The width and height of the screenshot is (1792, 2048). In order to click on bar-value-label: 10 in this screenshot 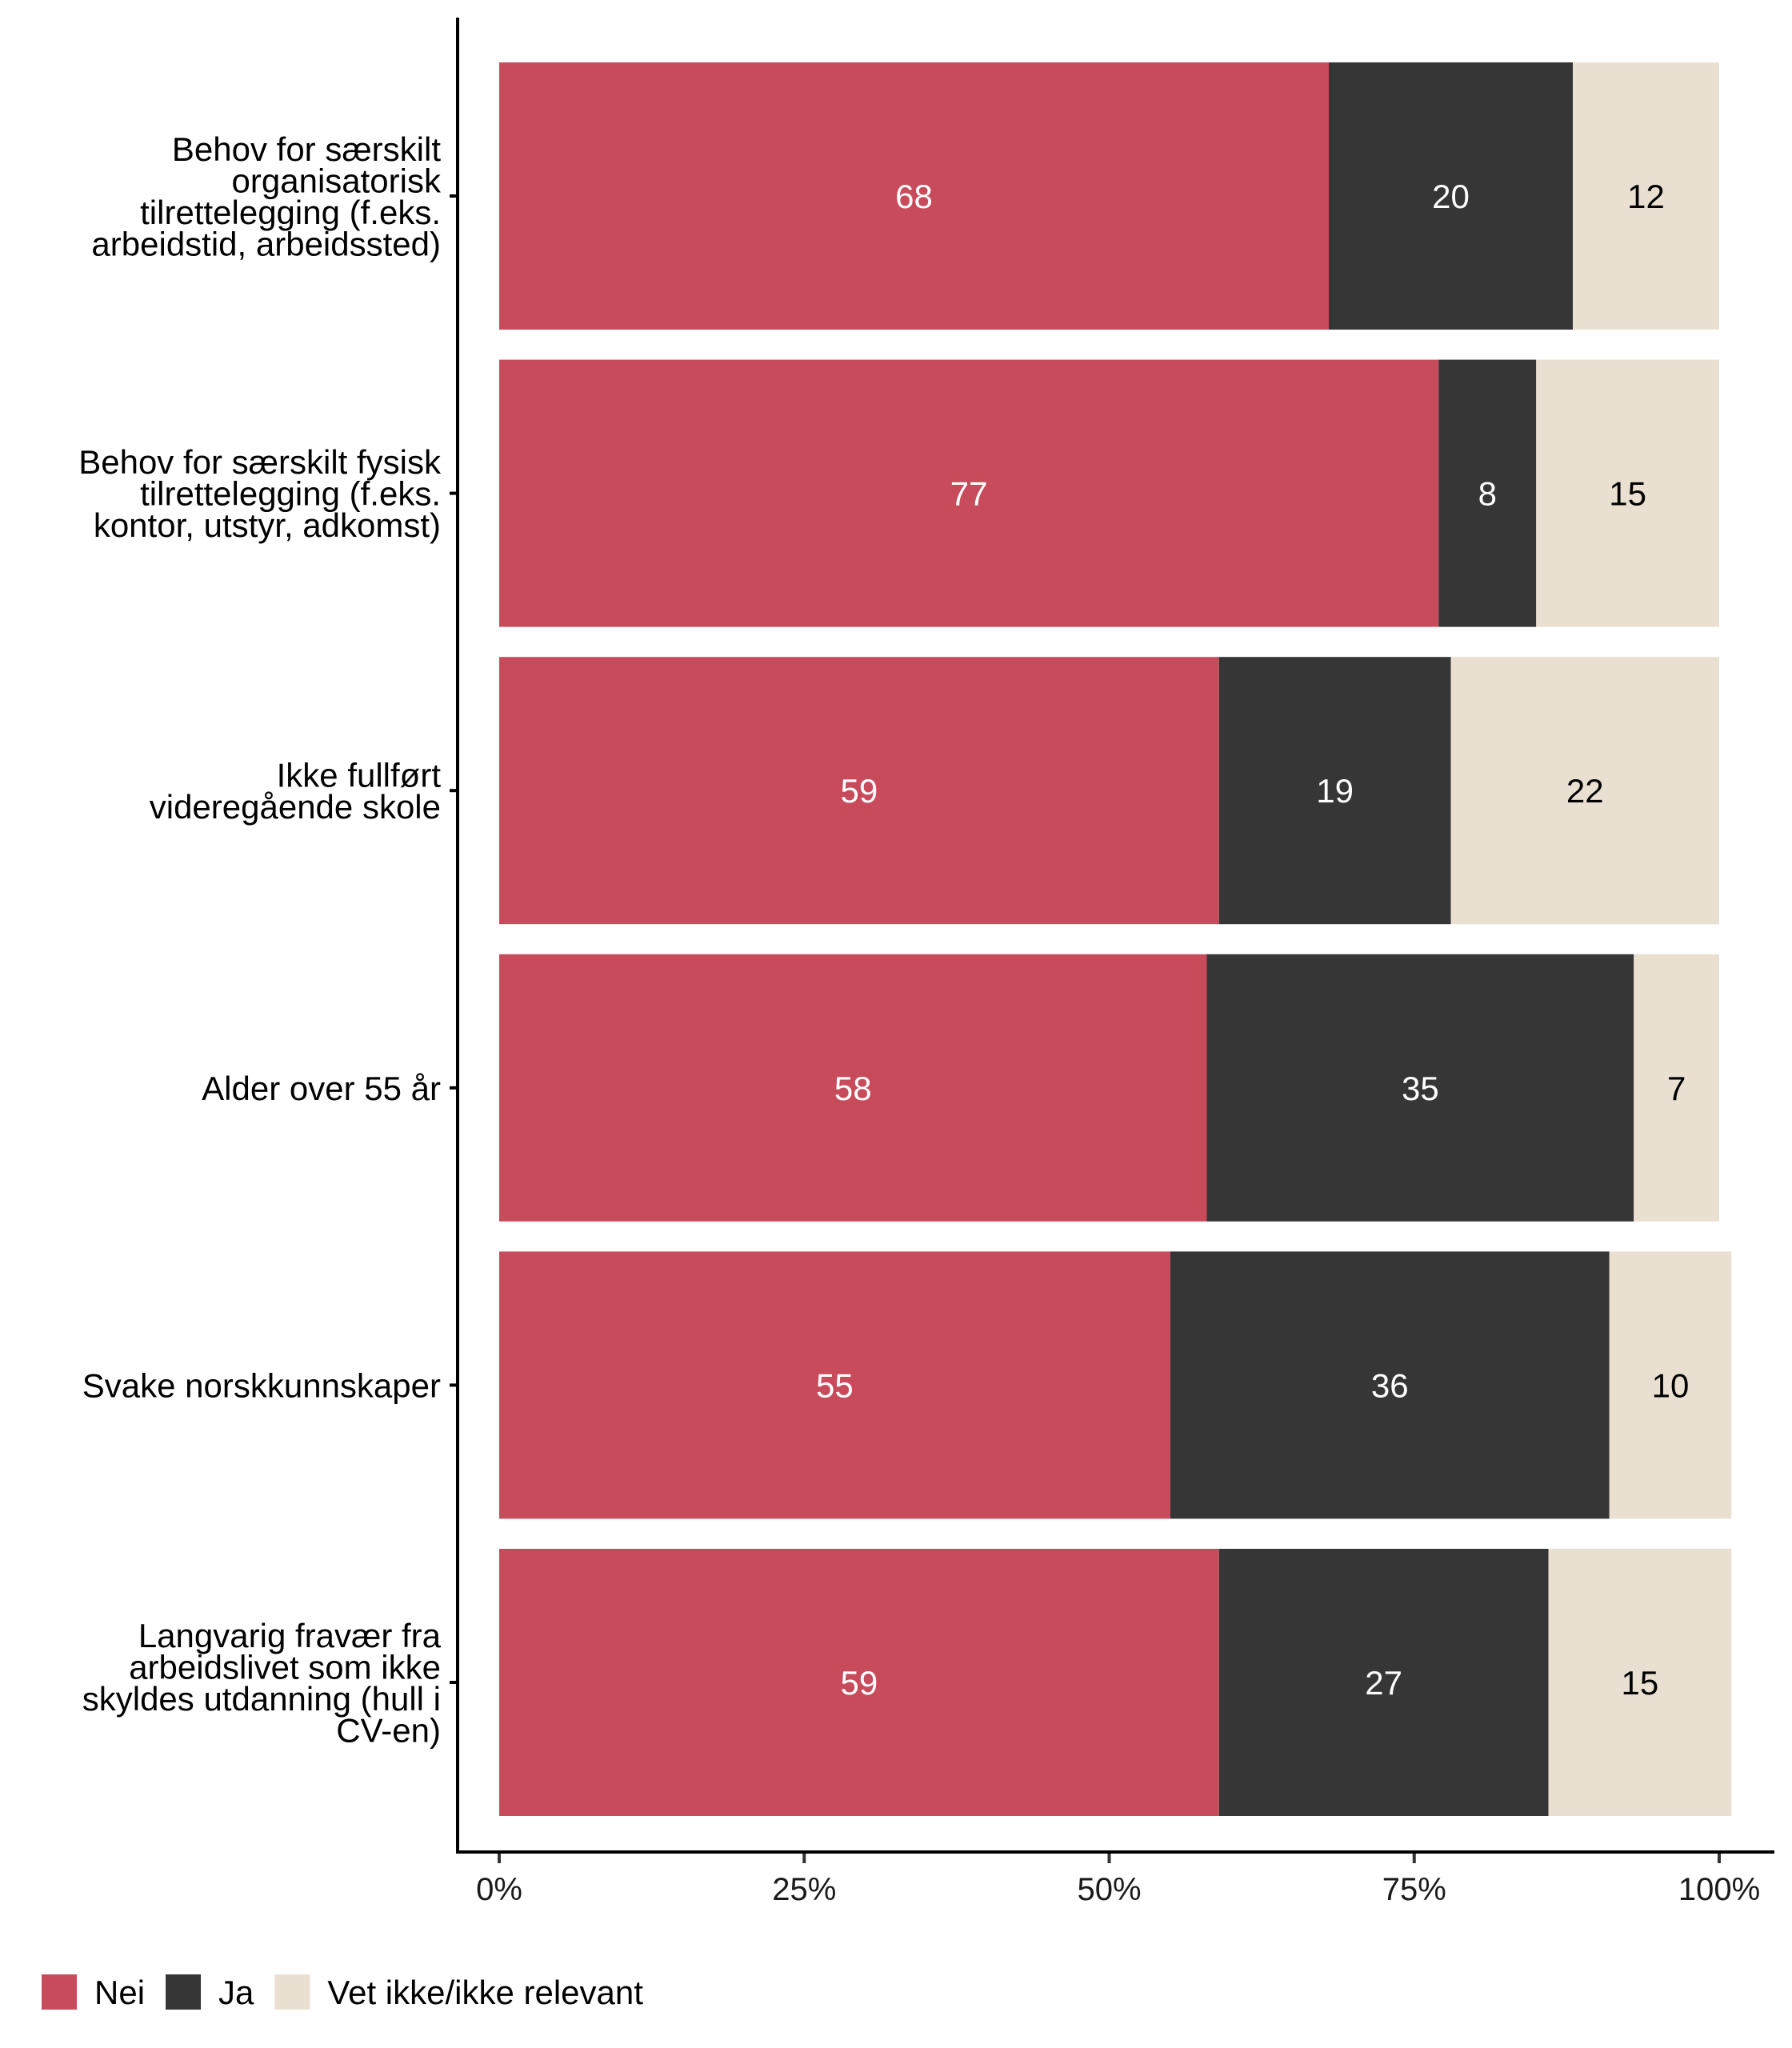, I will do `click(1671, 1385)`.